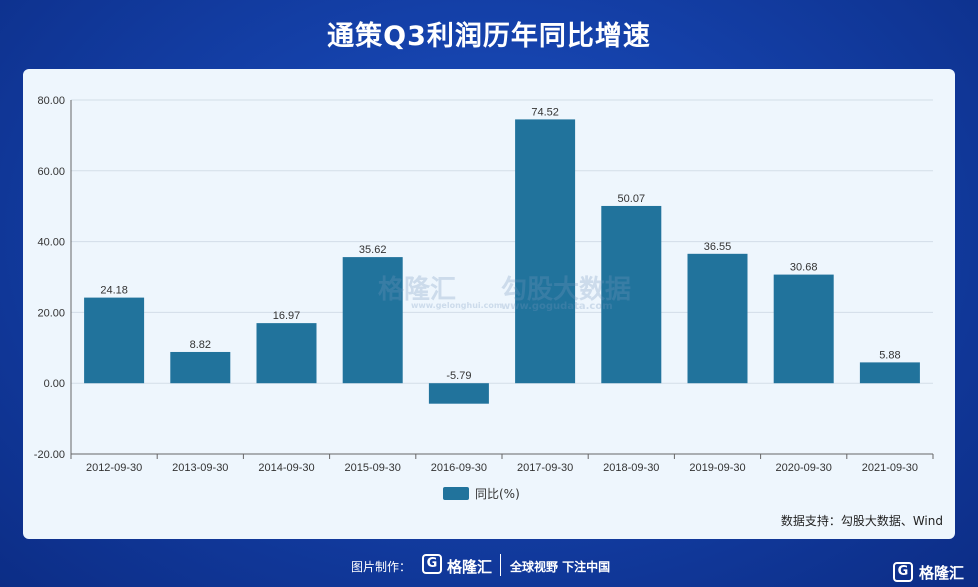 The height and width of the screenshot is (587, 978). I want to click on y-tick-label: 60.00, so click(51, 172).